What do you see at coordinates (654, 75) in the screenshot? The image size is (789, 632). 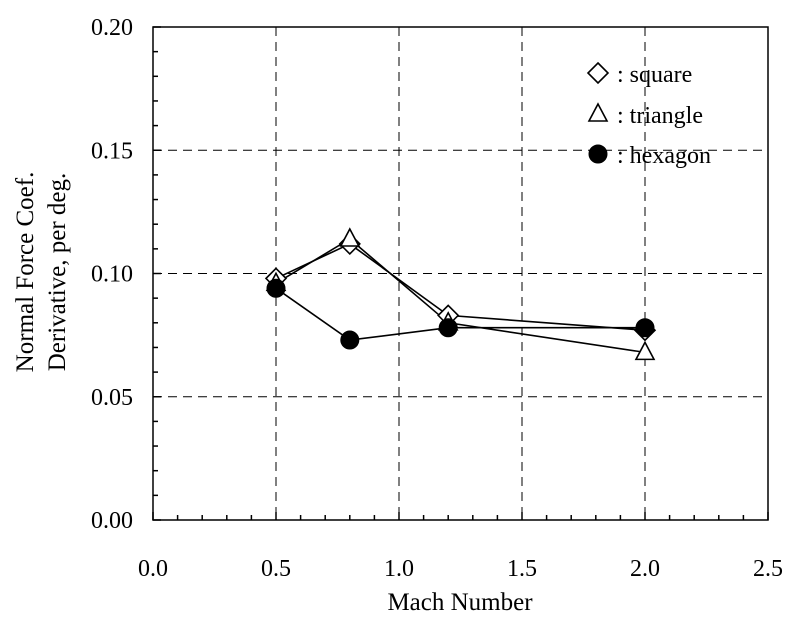 I see `legend-label: : square` at bounding box center [654, 75].